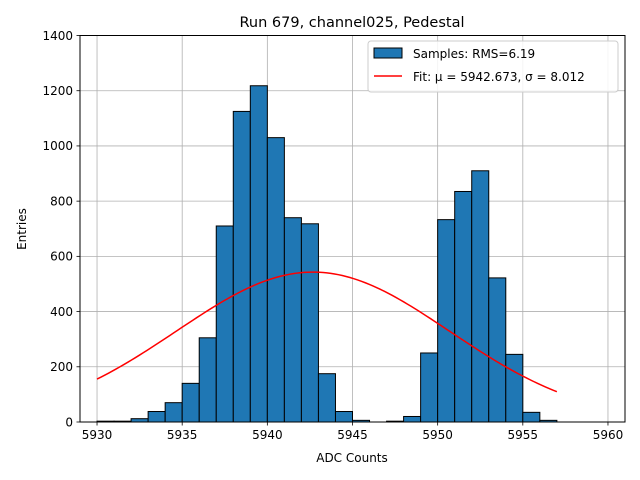 This screenshot has width=640, height=480. Describe the element at coordinates (57, 91) in the screenshot. I see `y-tick-label: 1200` at that location.